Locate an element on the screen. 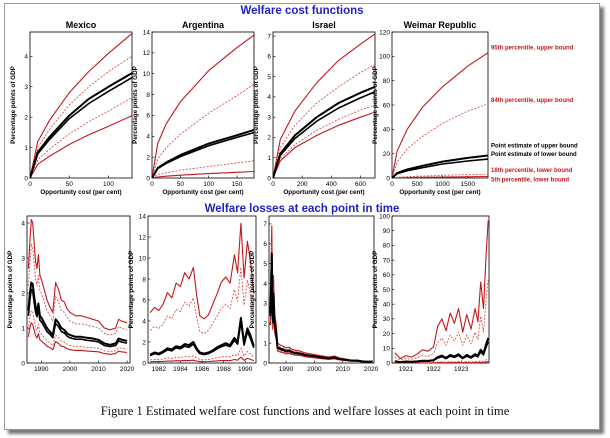 Image resolution: width=610 pixels, height=438 pixels. y-tick-label: 7 is located at coordinates (265, 224).